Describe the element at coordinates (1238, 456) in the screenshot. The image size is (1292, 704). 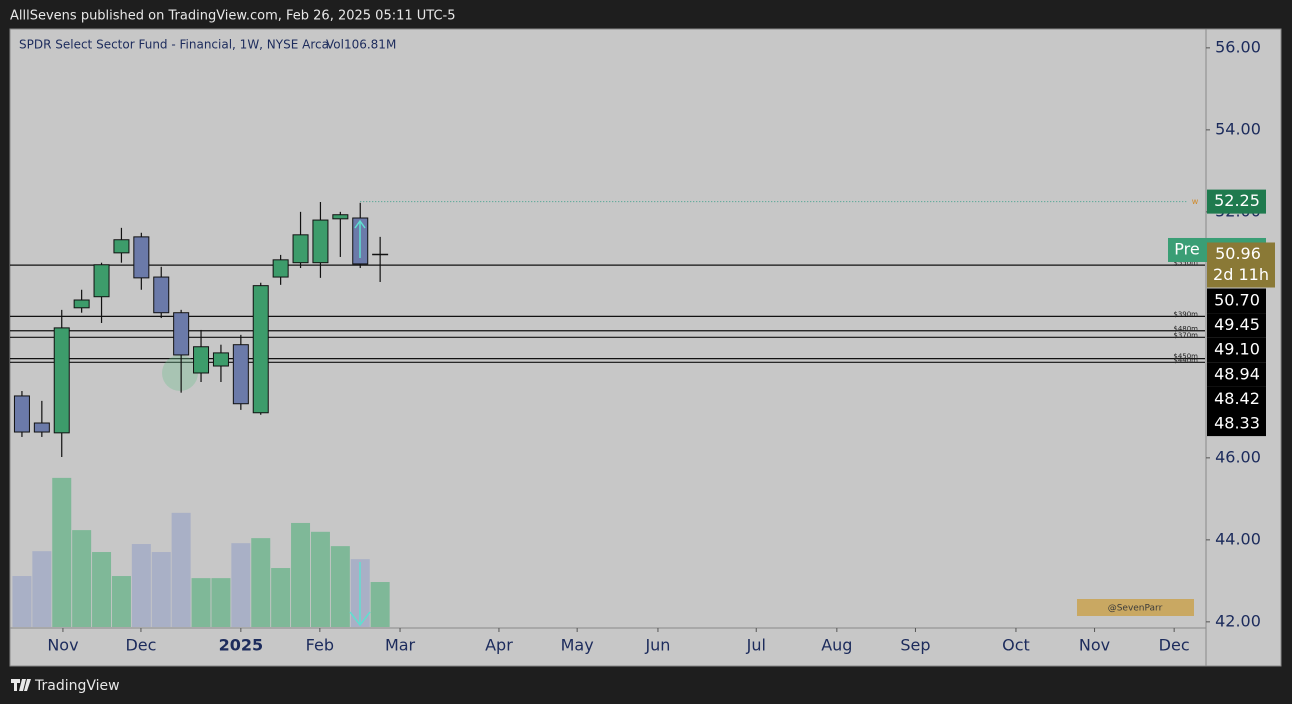
I see `y-tick-label: 46.00` at that location.